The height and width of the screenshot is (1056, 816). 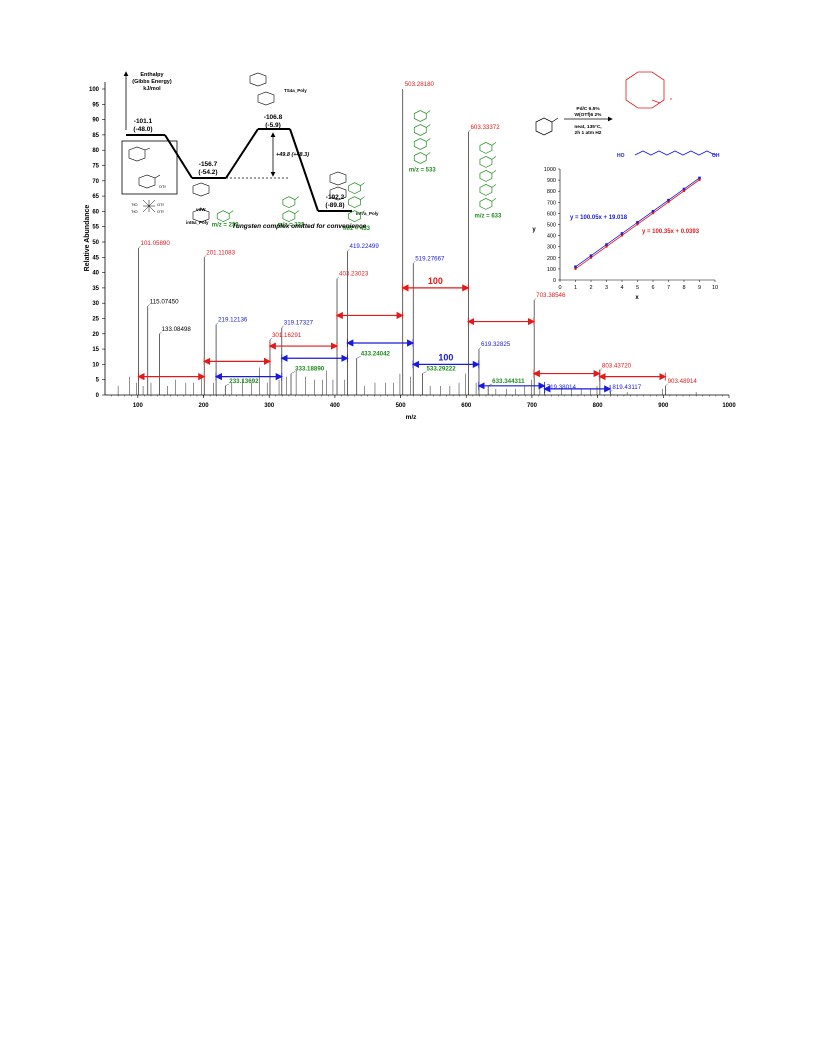 I want to click on x-axis-label: m/z, so click(x=412, y=417).